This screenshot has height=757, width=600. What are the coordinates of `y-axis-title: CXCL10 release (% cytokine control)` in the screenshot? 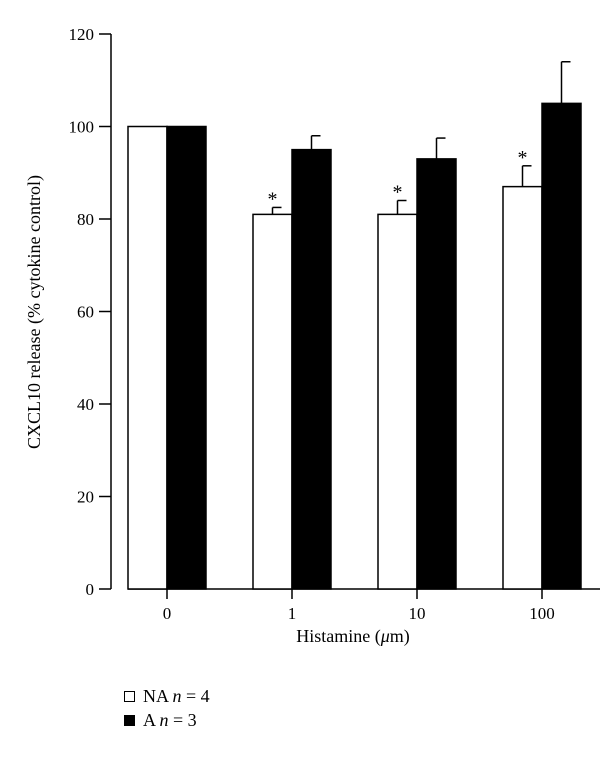 It's located at (34, 312).